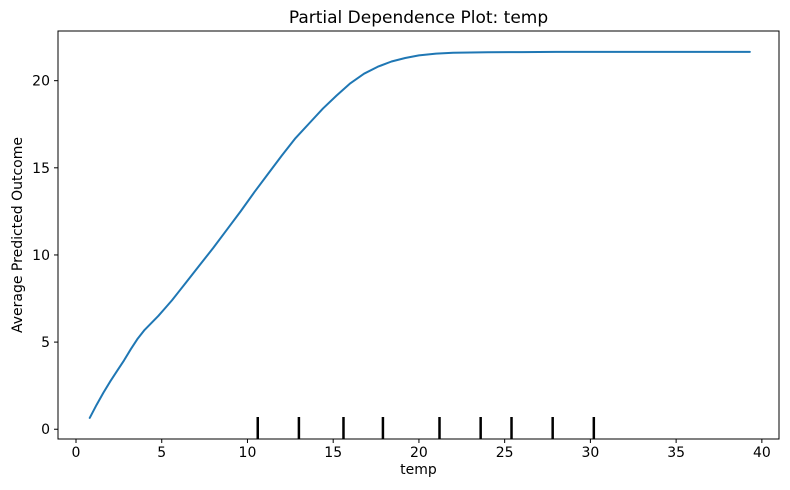 The image size is (790, 490). Describe the element at coordinates (41, 256) in the screenshot. I see `y-tick-label: 10` at that location.